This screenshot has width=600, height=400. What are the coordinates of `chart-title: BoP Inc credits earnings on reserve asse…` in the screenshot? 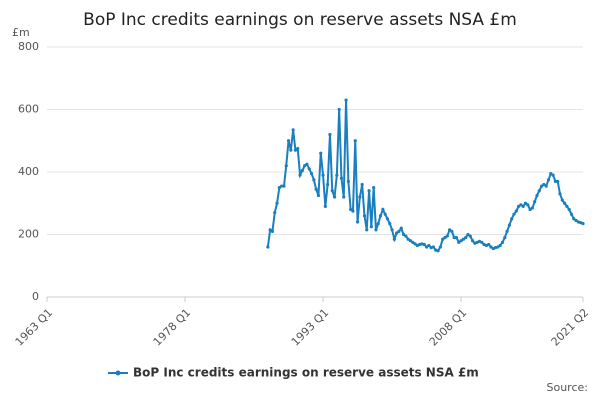 It's located at (300, 20).